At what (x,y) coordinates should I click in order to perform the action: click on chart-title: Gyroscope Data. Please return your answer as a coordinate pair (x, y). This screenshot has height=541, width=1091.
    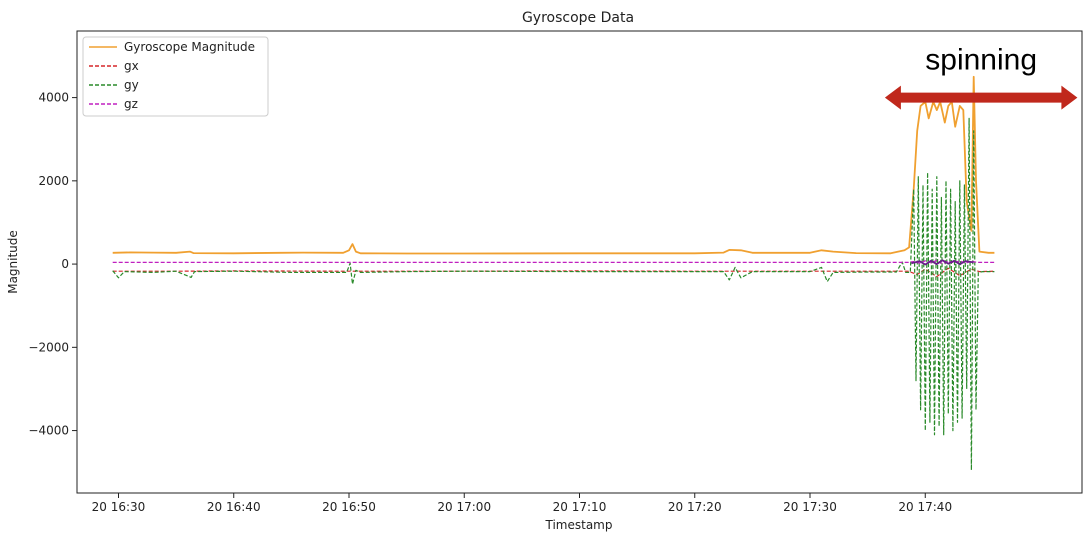
    Looking at the image, I should click on (578, 18).